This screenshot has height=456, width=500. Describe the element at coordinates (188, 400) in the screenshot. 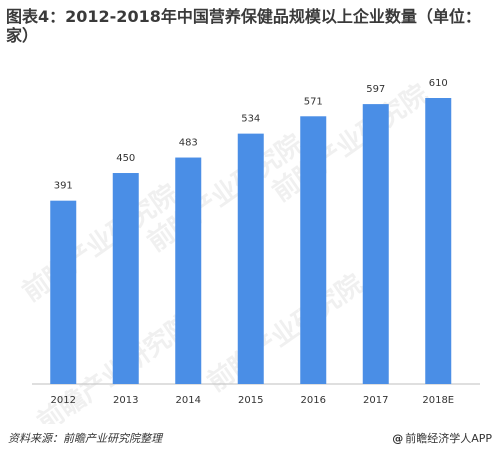

I see `x-tick-2014: 2014` at that location.